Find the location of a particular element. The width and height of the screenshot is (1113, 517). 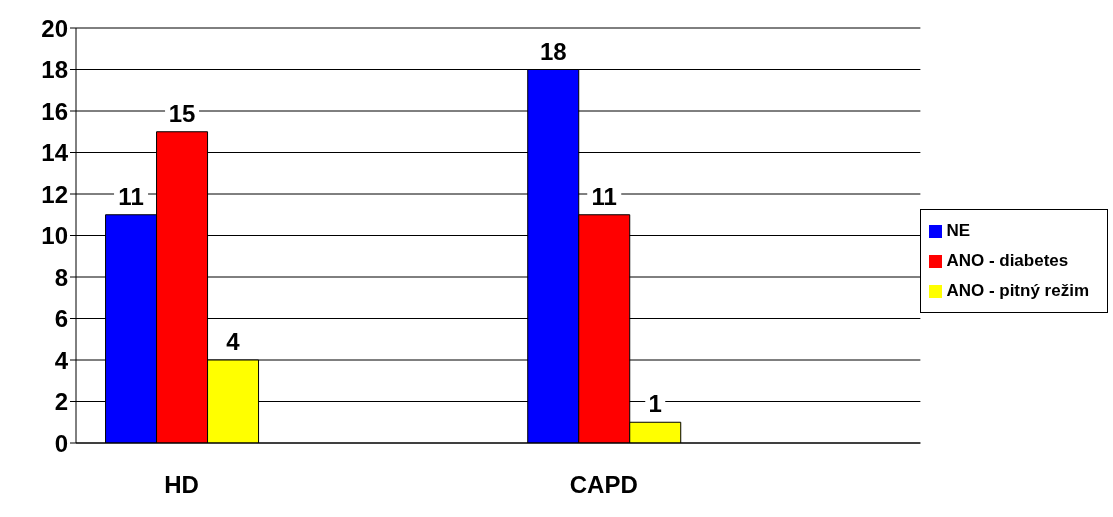

y-tick-label: 6 is located at coordinates (61, 319).